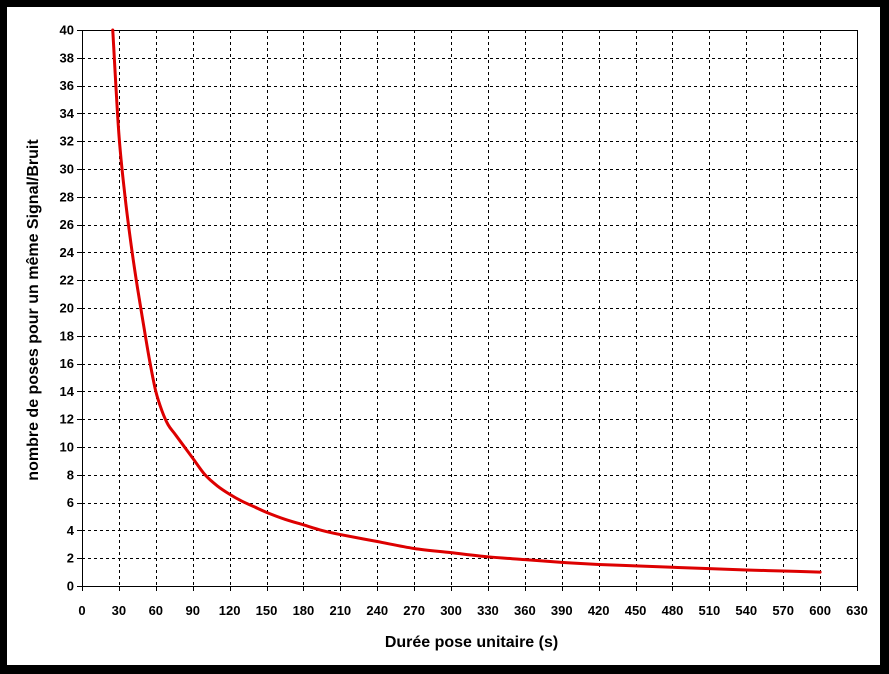  Describe the element at coordinates (156, 610) in the screenshot. I see `x-tick-label: 60` at that location.